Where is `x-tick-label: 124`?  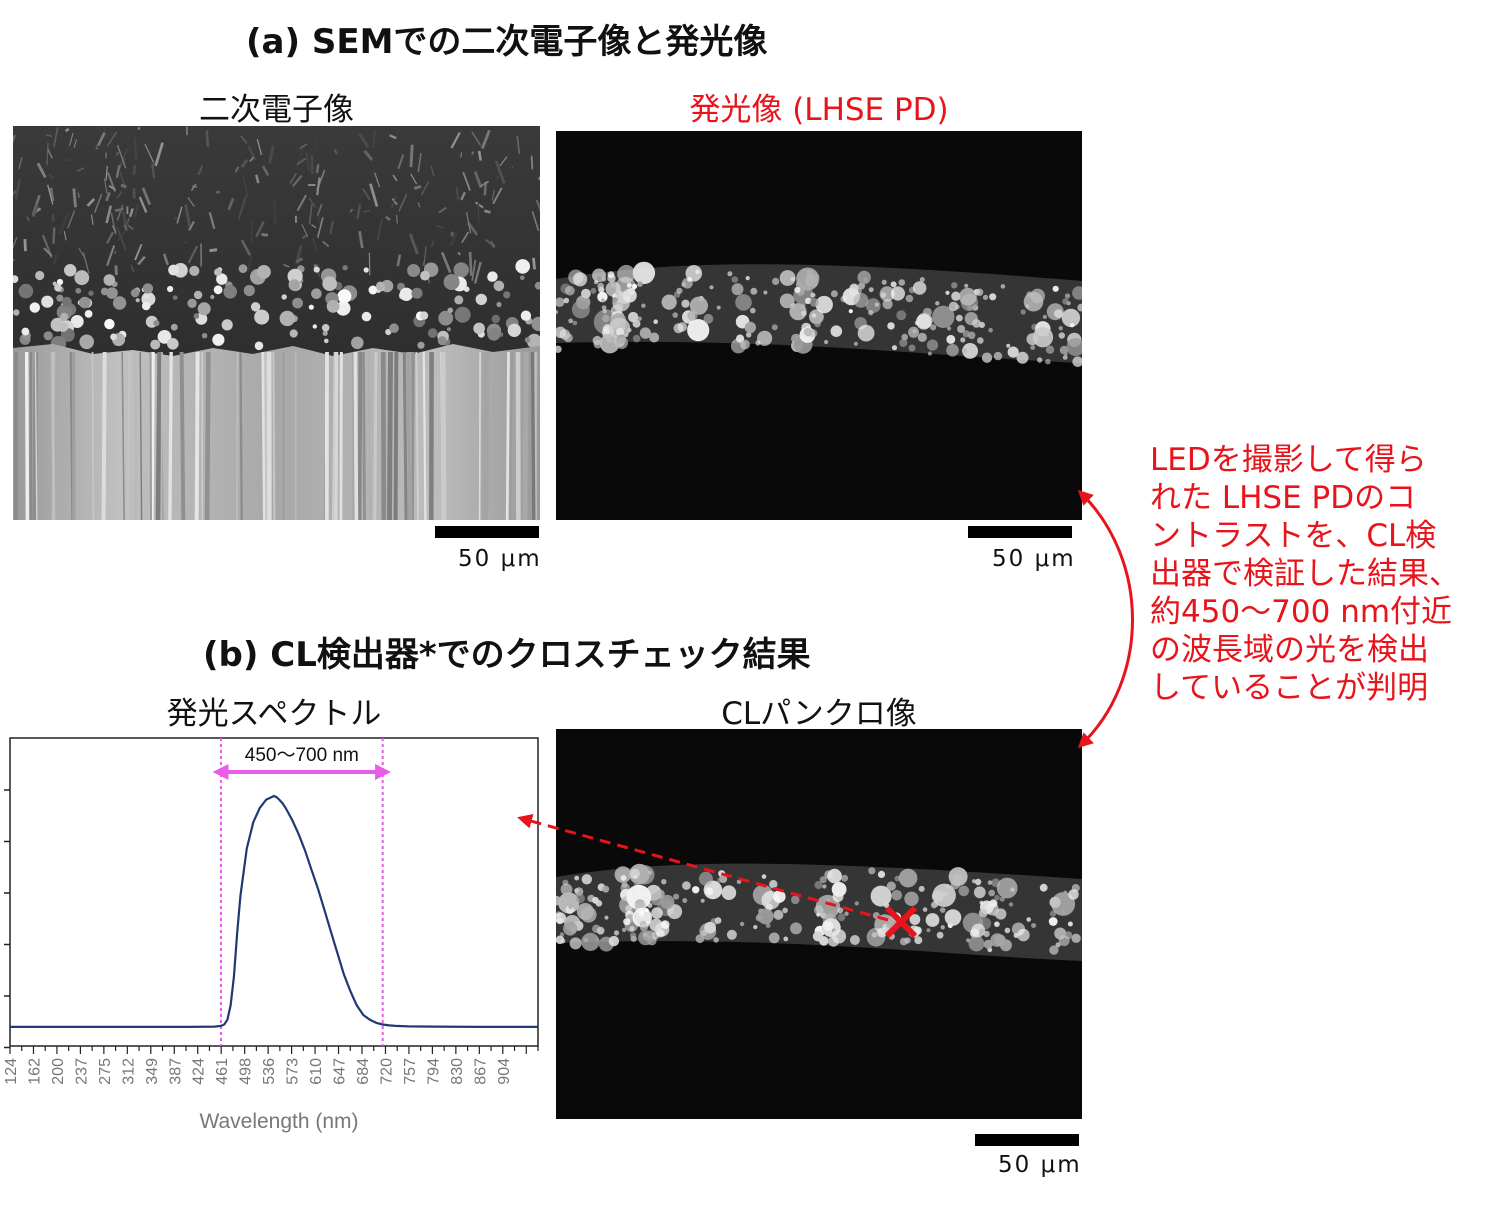
x-tick-label: 124 is located at coordinates (11, 1071).